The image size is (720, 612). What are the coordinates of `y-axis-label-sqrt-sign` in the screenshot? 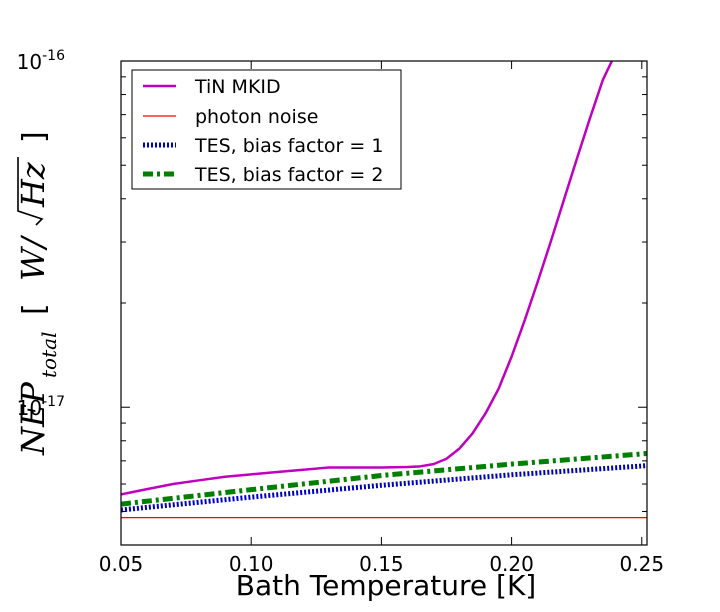 It's located at (30, 191).